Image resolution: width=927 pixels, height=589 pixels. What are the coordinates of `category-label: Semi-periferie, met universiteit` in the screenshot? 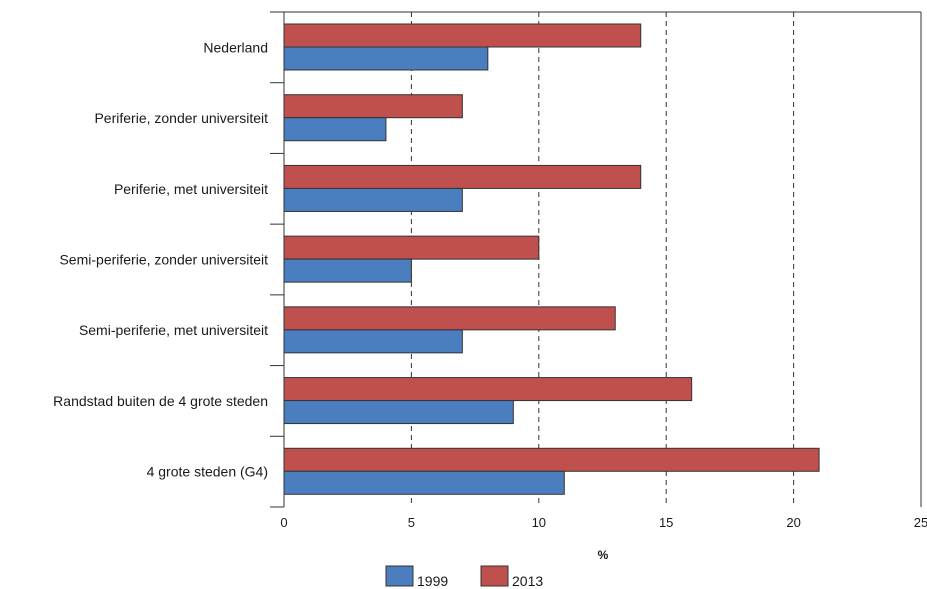 It's located at (173, 330).